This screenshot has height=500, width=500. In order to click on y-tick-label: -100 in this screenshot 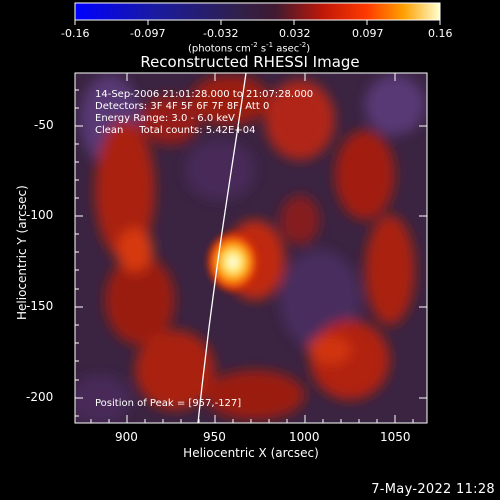, I will do `click(40, 215)`.